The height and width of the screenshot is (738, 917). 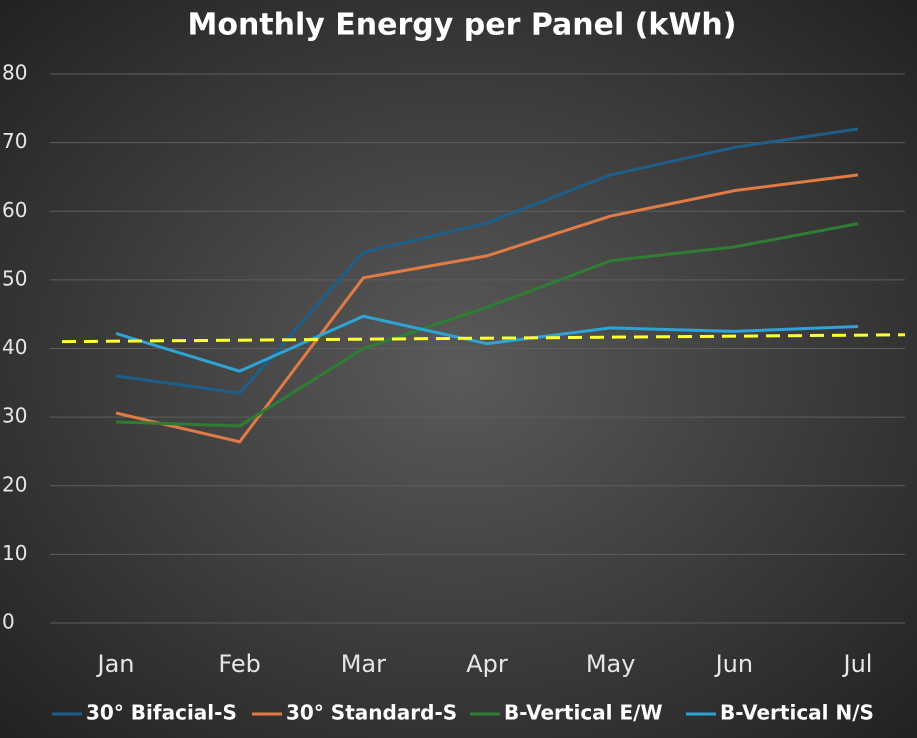 What do you see at coordinates (115, 664) in the screenshot?
I see `x-tick-label: Jan` at bounding box center [115, 664].